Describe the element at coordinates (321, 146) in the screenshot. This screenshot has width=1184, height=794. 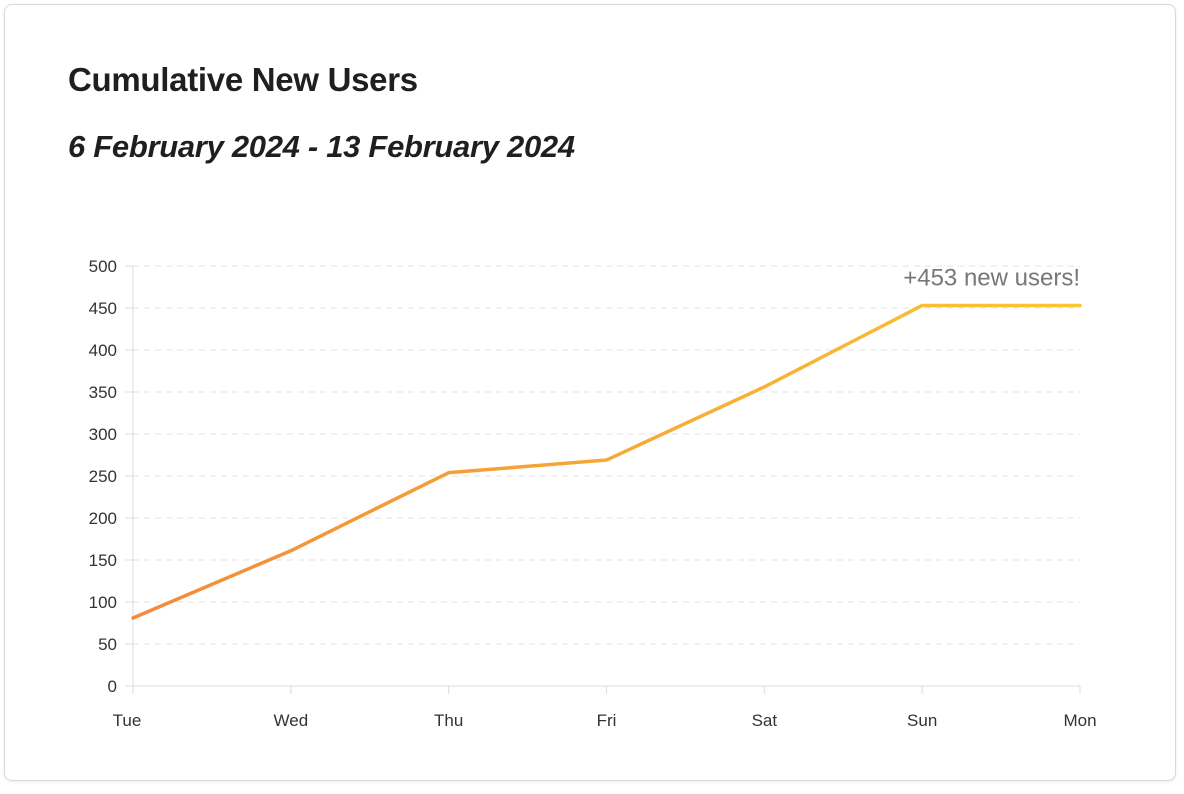
I see `date-range-subtitle: 6 February 2024 - 13 February 2024` at that location.